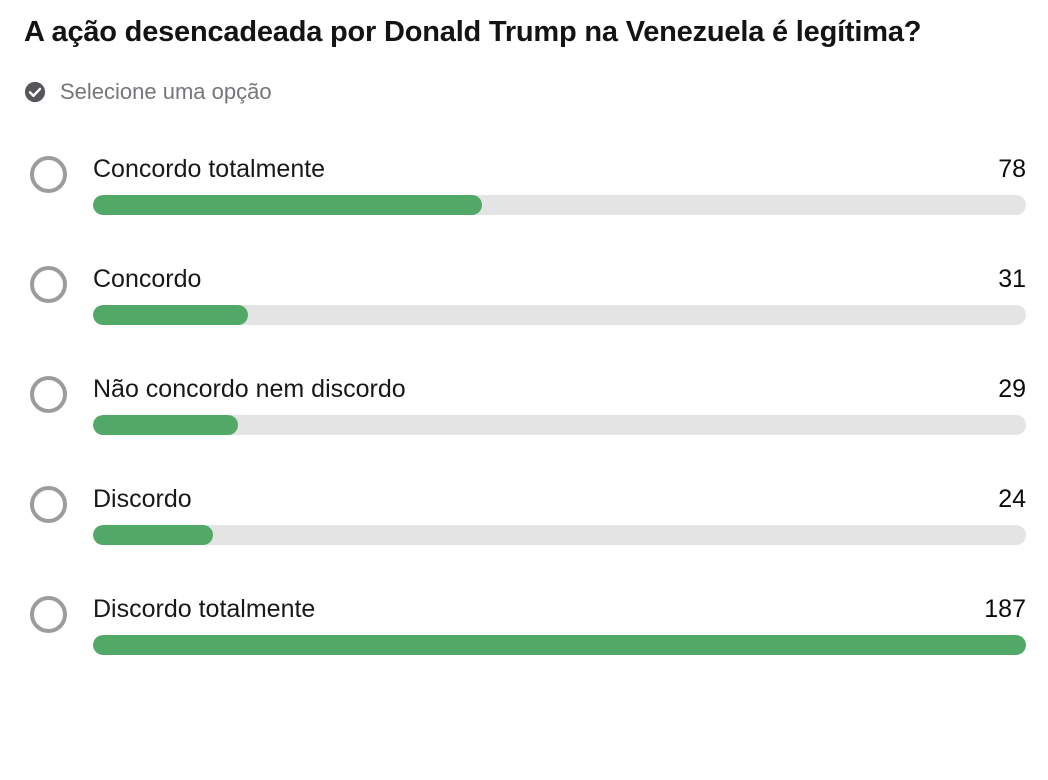  I want to click on option-header: Concordo 31, so click(559, 279).